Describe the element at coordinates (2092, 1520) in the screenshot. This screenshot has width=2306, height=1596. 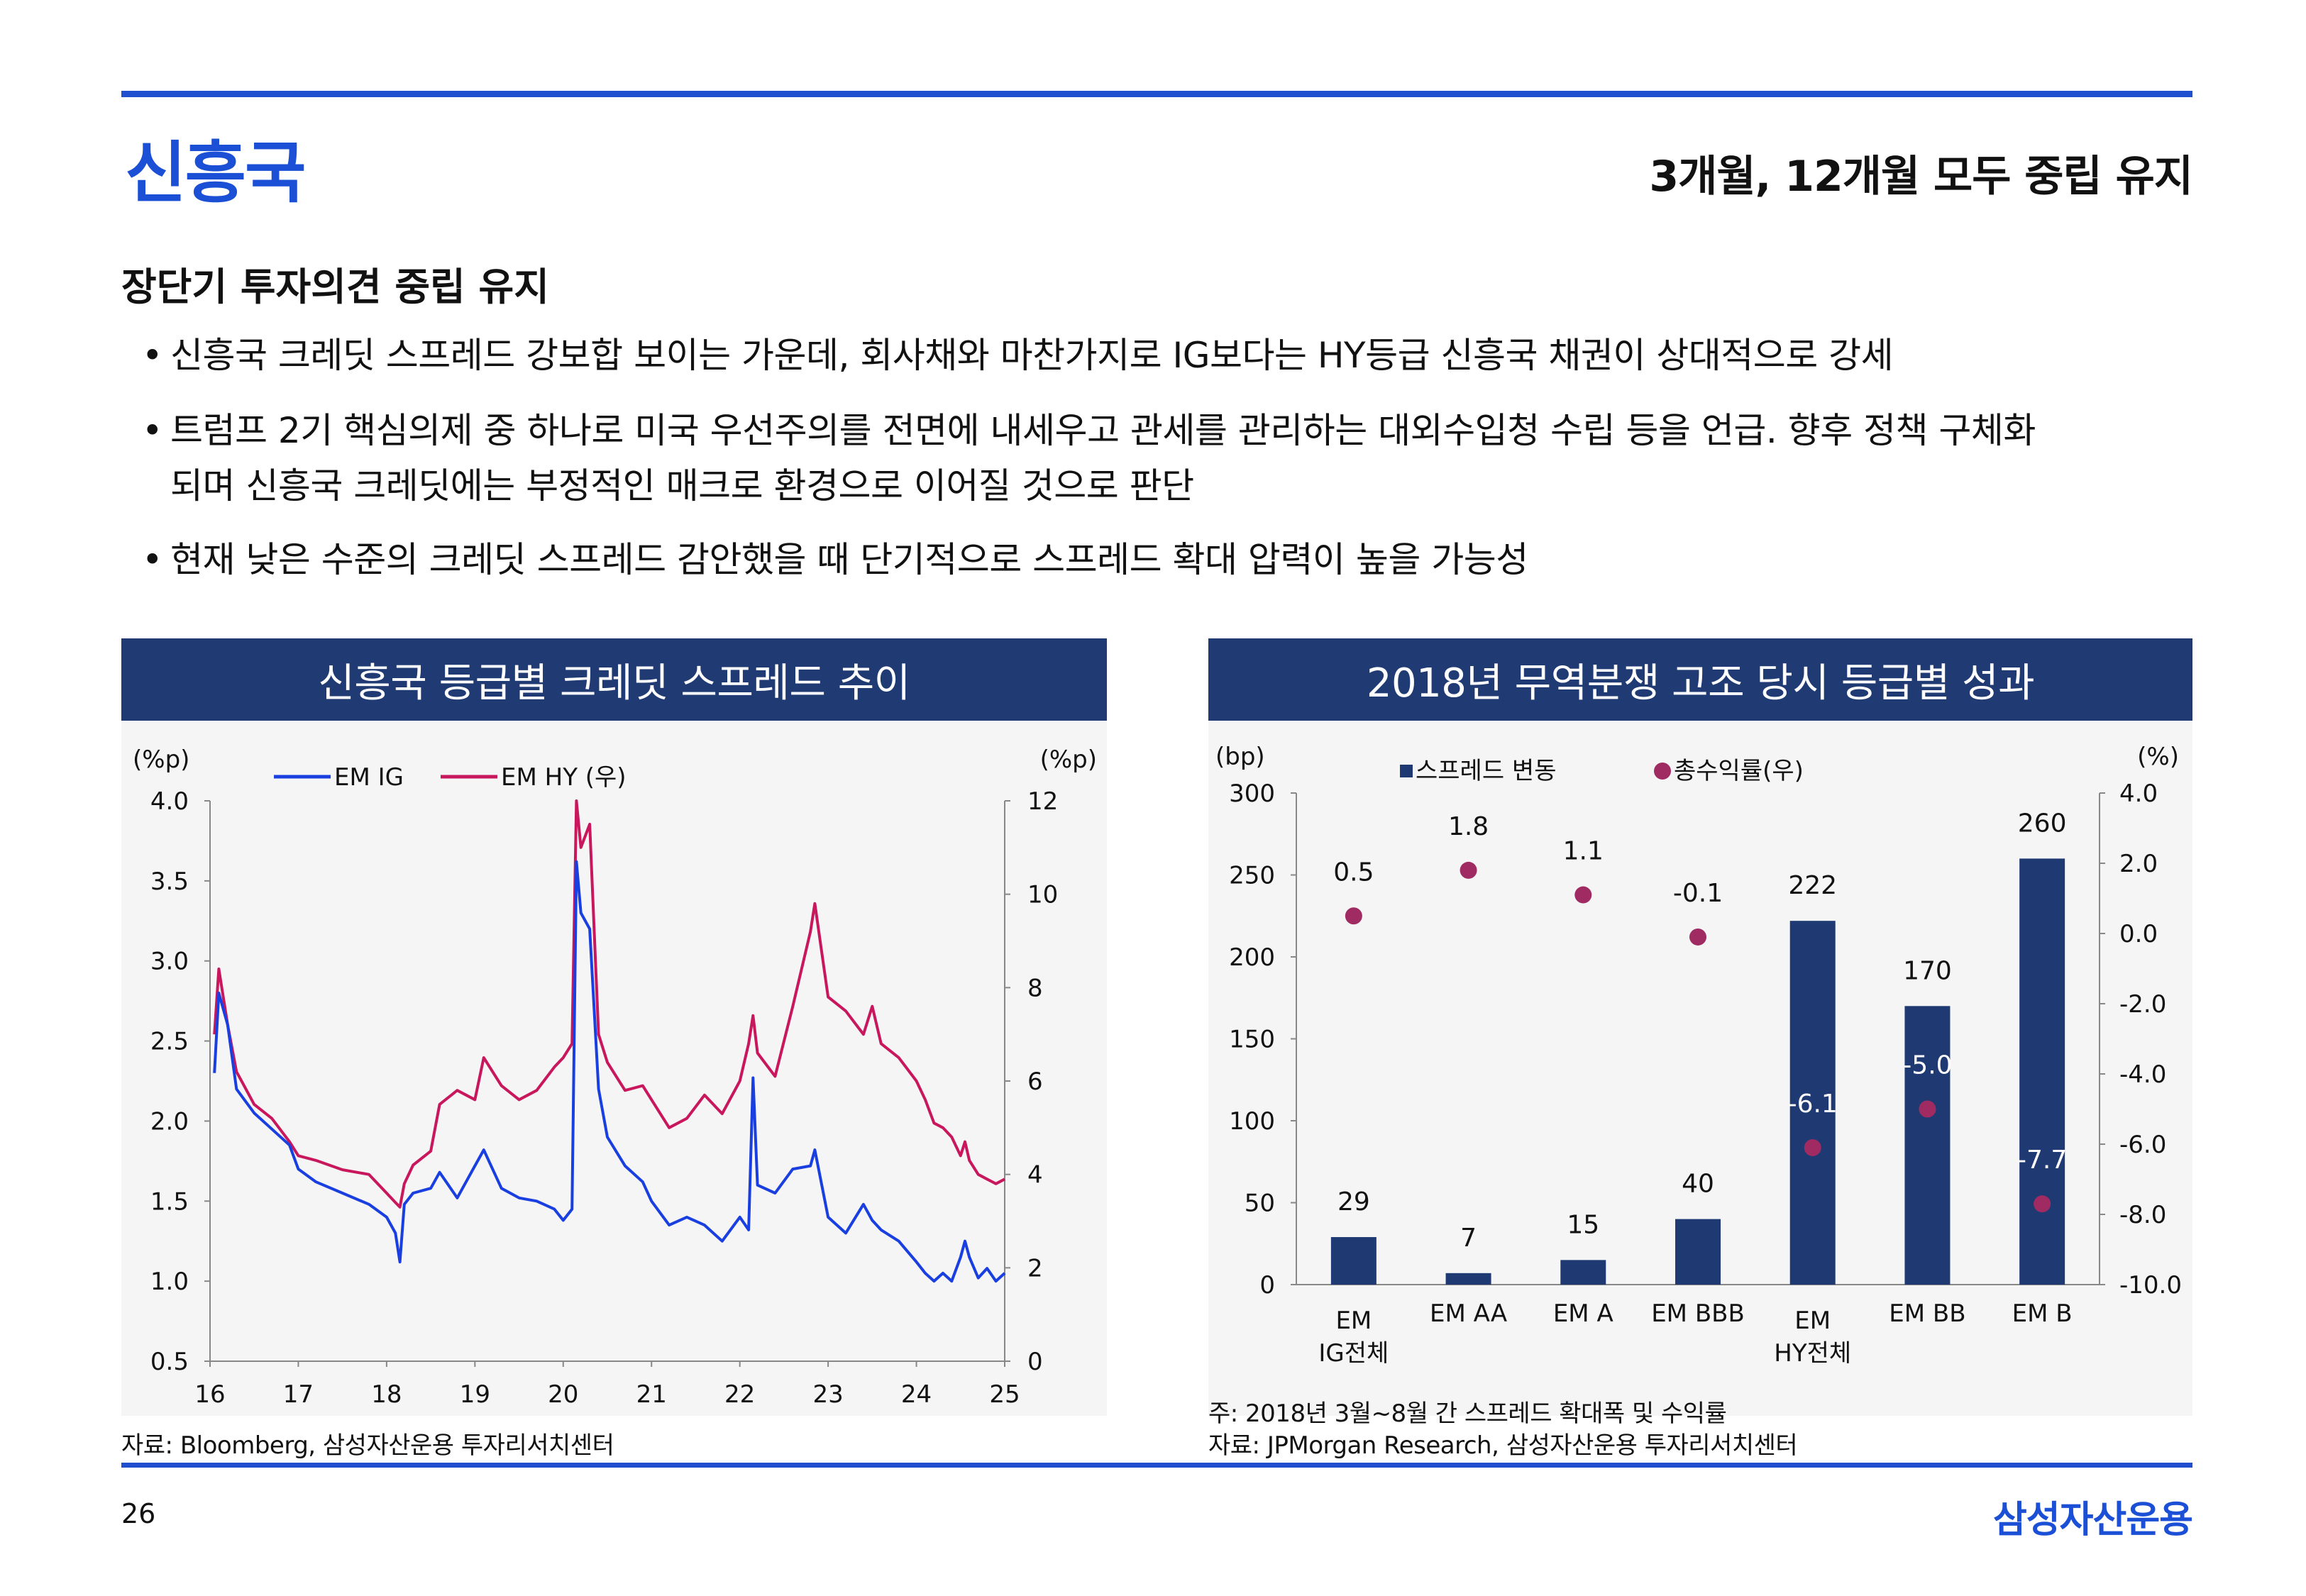
I see `brand-logo: 삼성자산운용` at that location.